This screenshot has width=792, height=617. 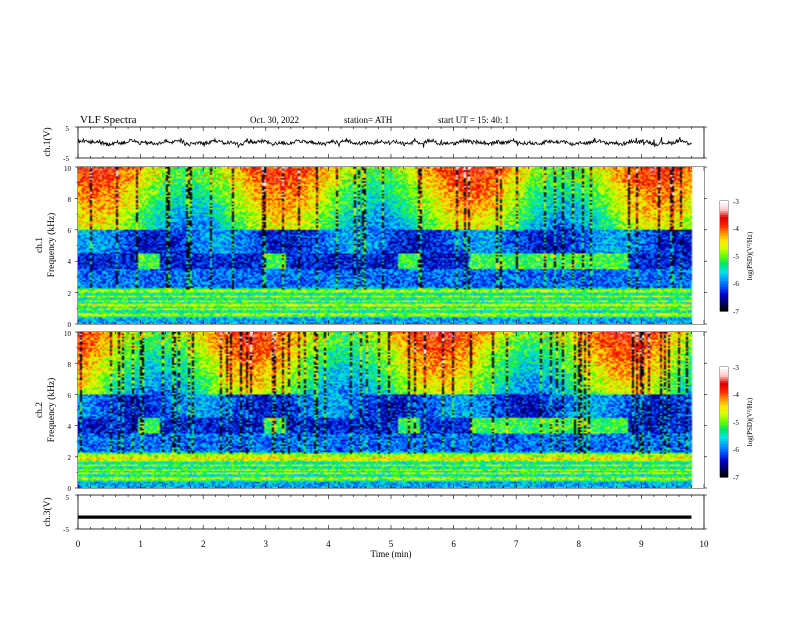 What do you see at coordinates (70, 396) in the screenshot?
I see `ch2-ytick-6: 6` at bounding box center [70, 396].